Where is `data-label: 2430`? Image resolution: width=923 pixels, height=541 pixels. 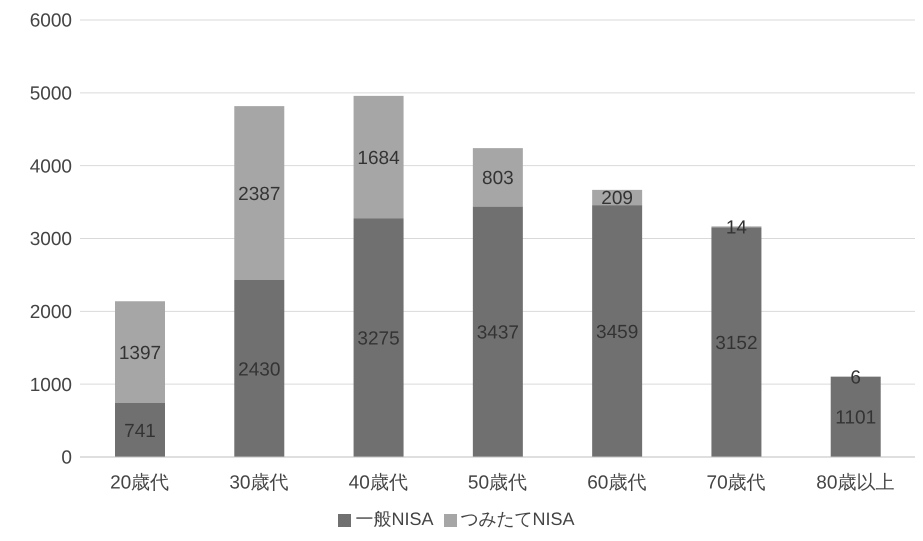 data-label: 2430 is located at coordinates (259, 369).